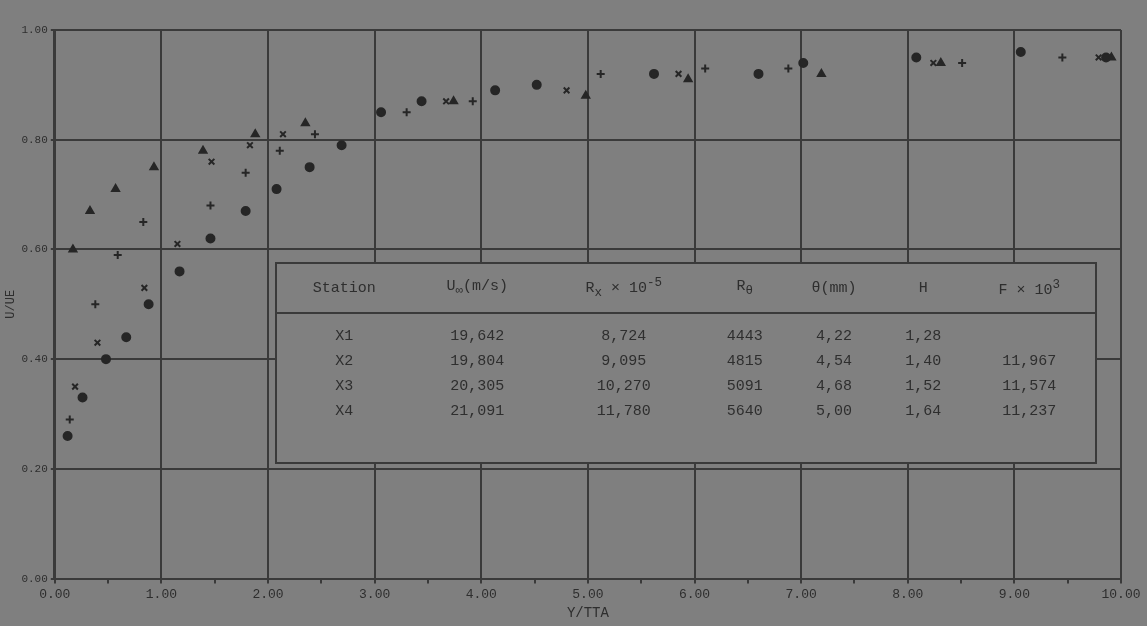  What do you see at coordinates (1014, 594) in the screenshot?
I see `x-tick-label: 9.00` at bounding box center [1014, 594].